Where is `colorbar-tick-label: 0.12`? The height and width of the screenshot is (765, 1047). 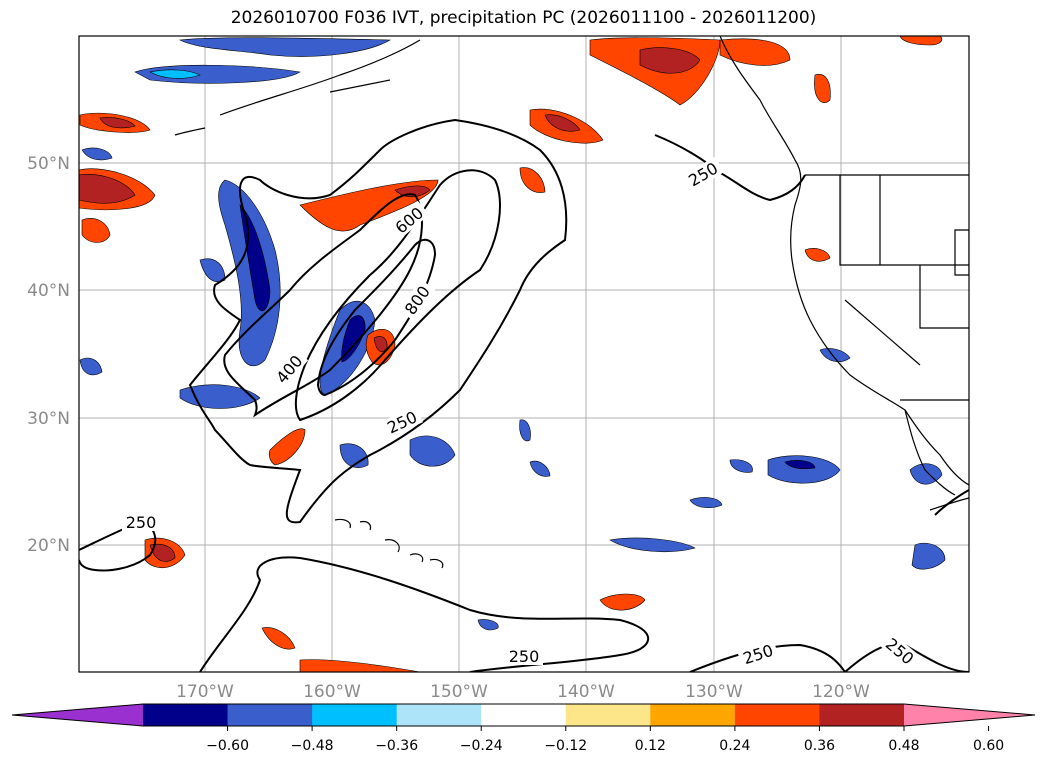 colorbar-tick-label: 0.12 is located at coordinates (650, 746).